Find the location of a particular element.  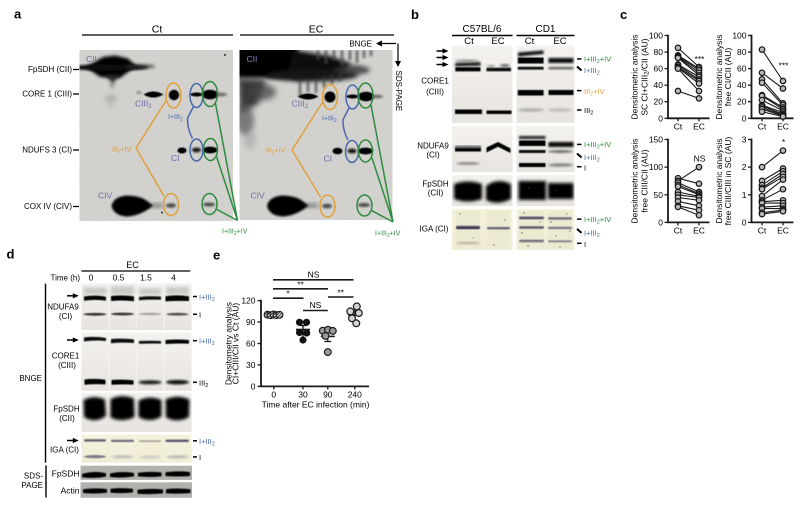

svg-text: CIV is located at coordinates (105, 196).